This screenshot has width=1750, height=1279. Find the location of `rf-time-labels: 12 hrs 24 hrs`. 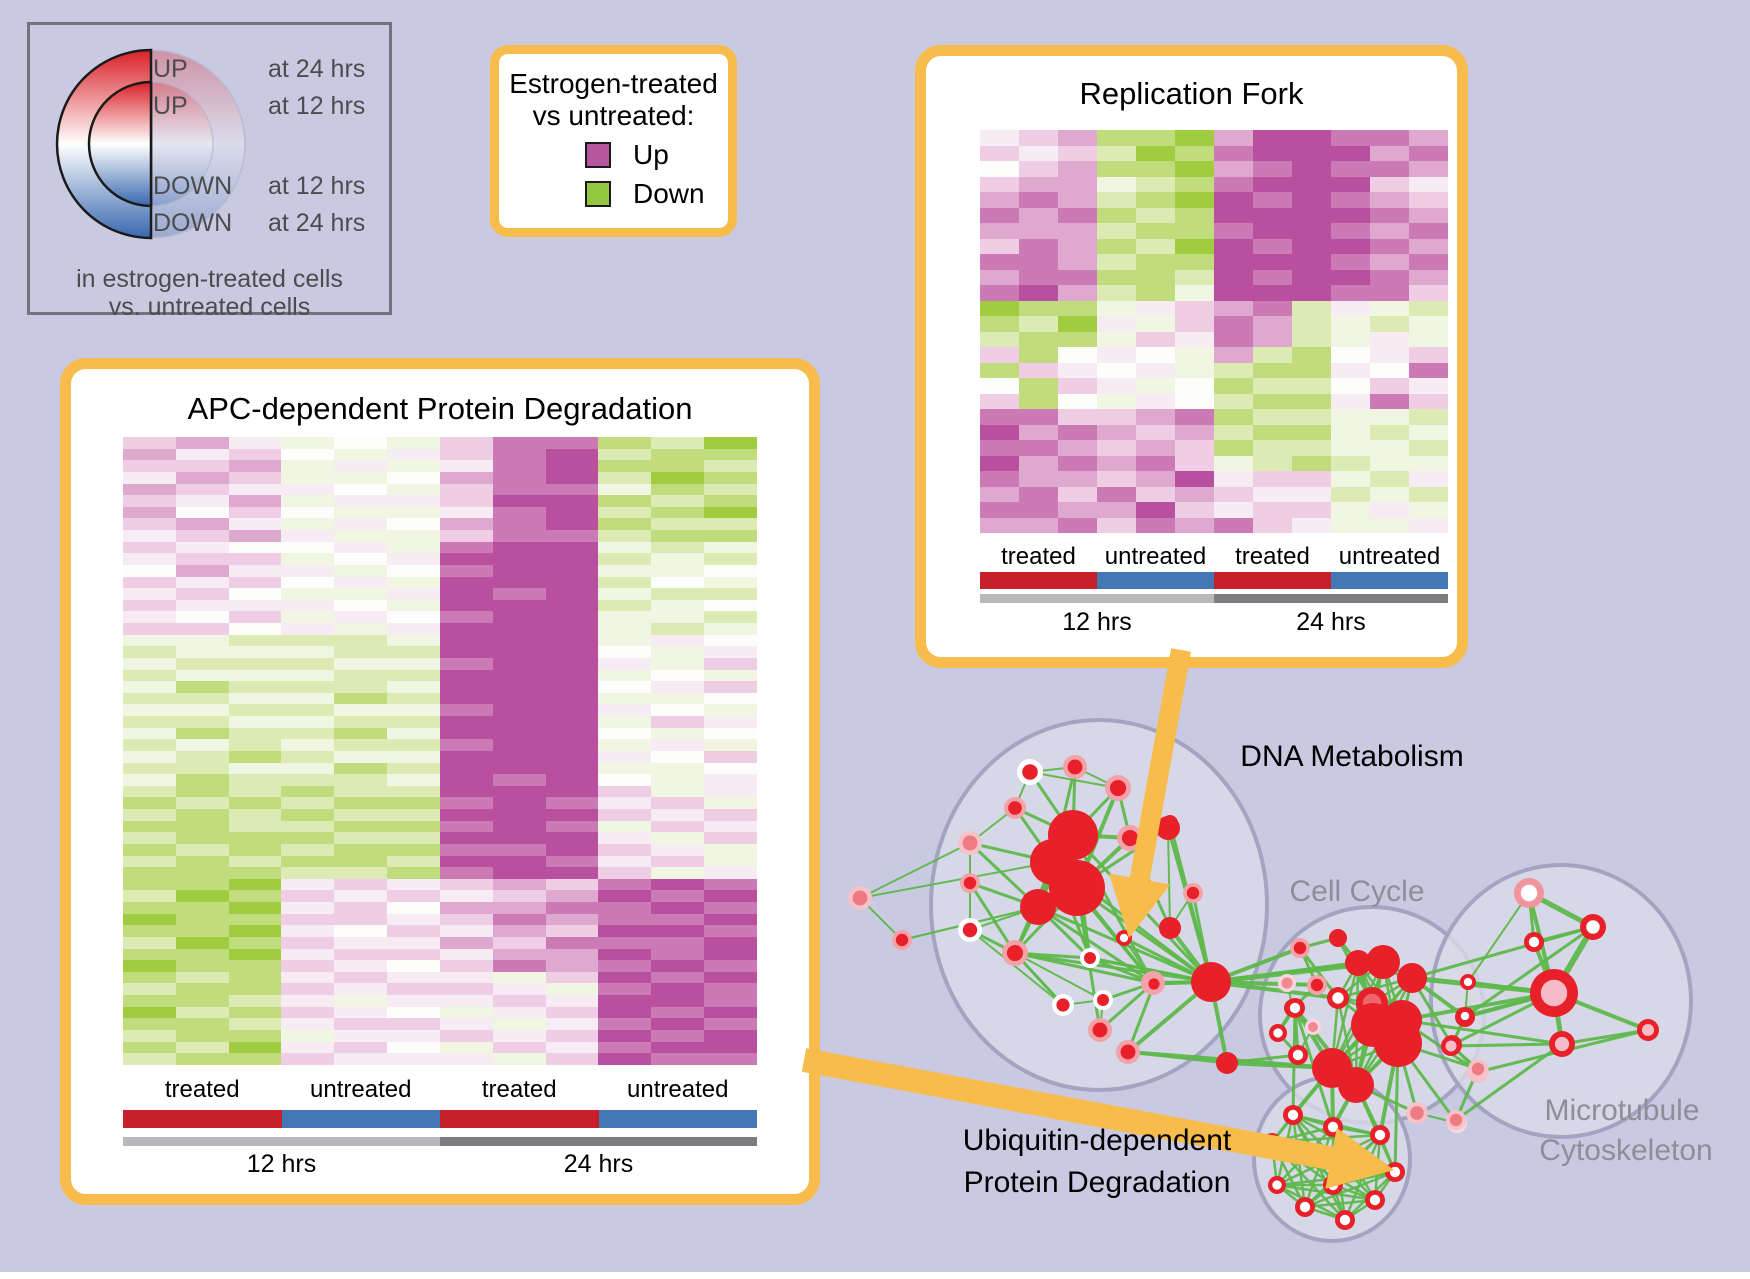

rf-time-labels: 12 hrs 24 hrs is located at coordinates (1214, 622).